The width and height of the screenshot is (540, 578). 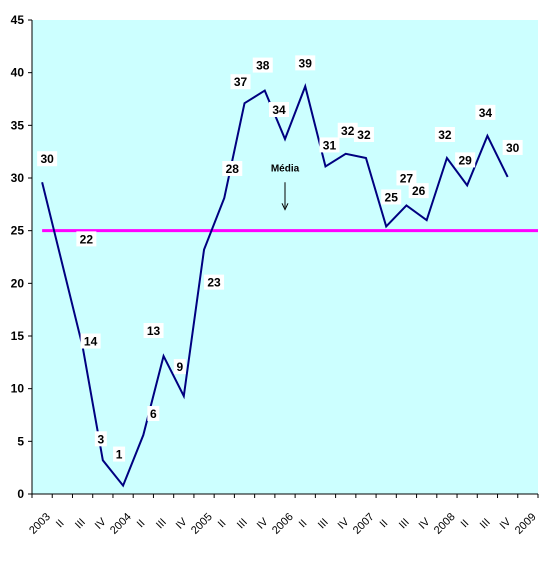 What do you see at coordinates (18, 20) in the screenshot?
I see `y-tick-label: 45` at bounding box center [18, 20].